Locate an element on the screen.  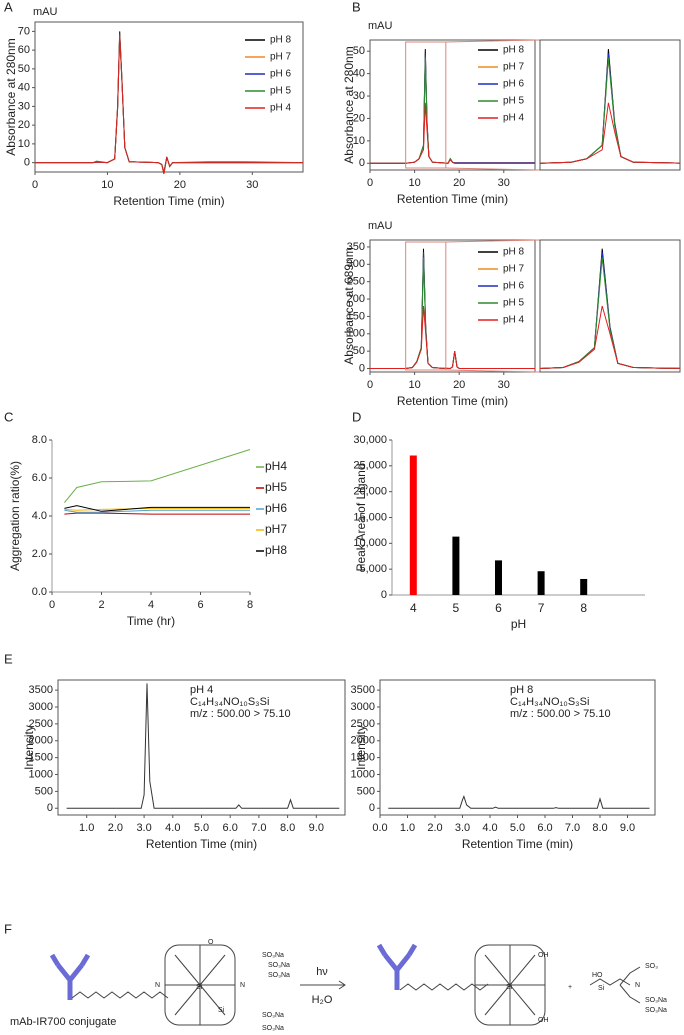
y-tick-label: 350 is located at coordinates (356, 247).